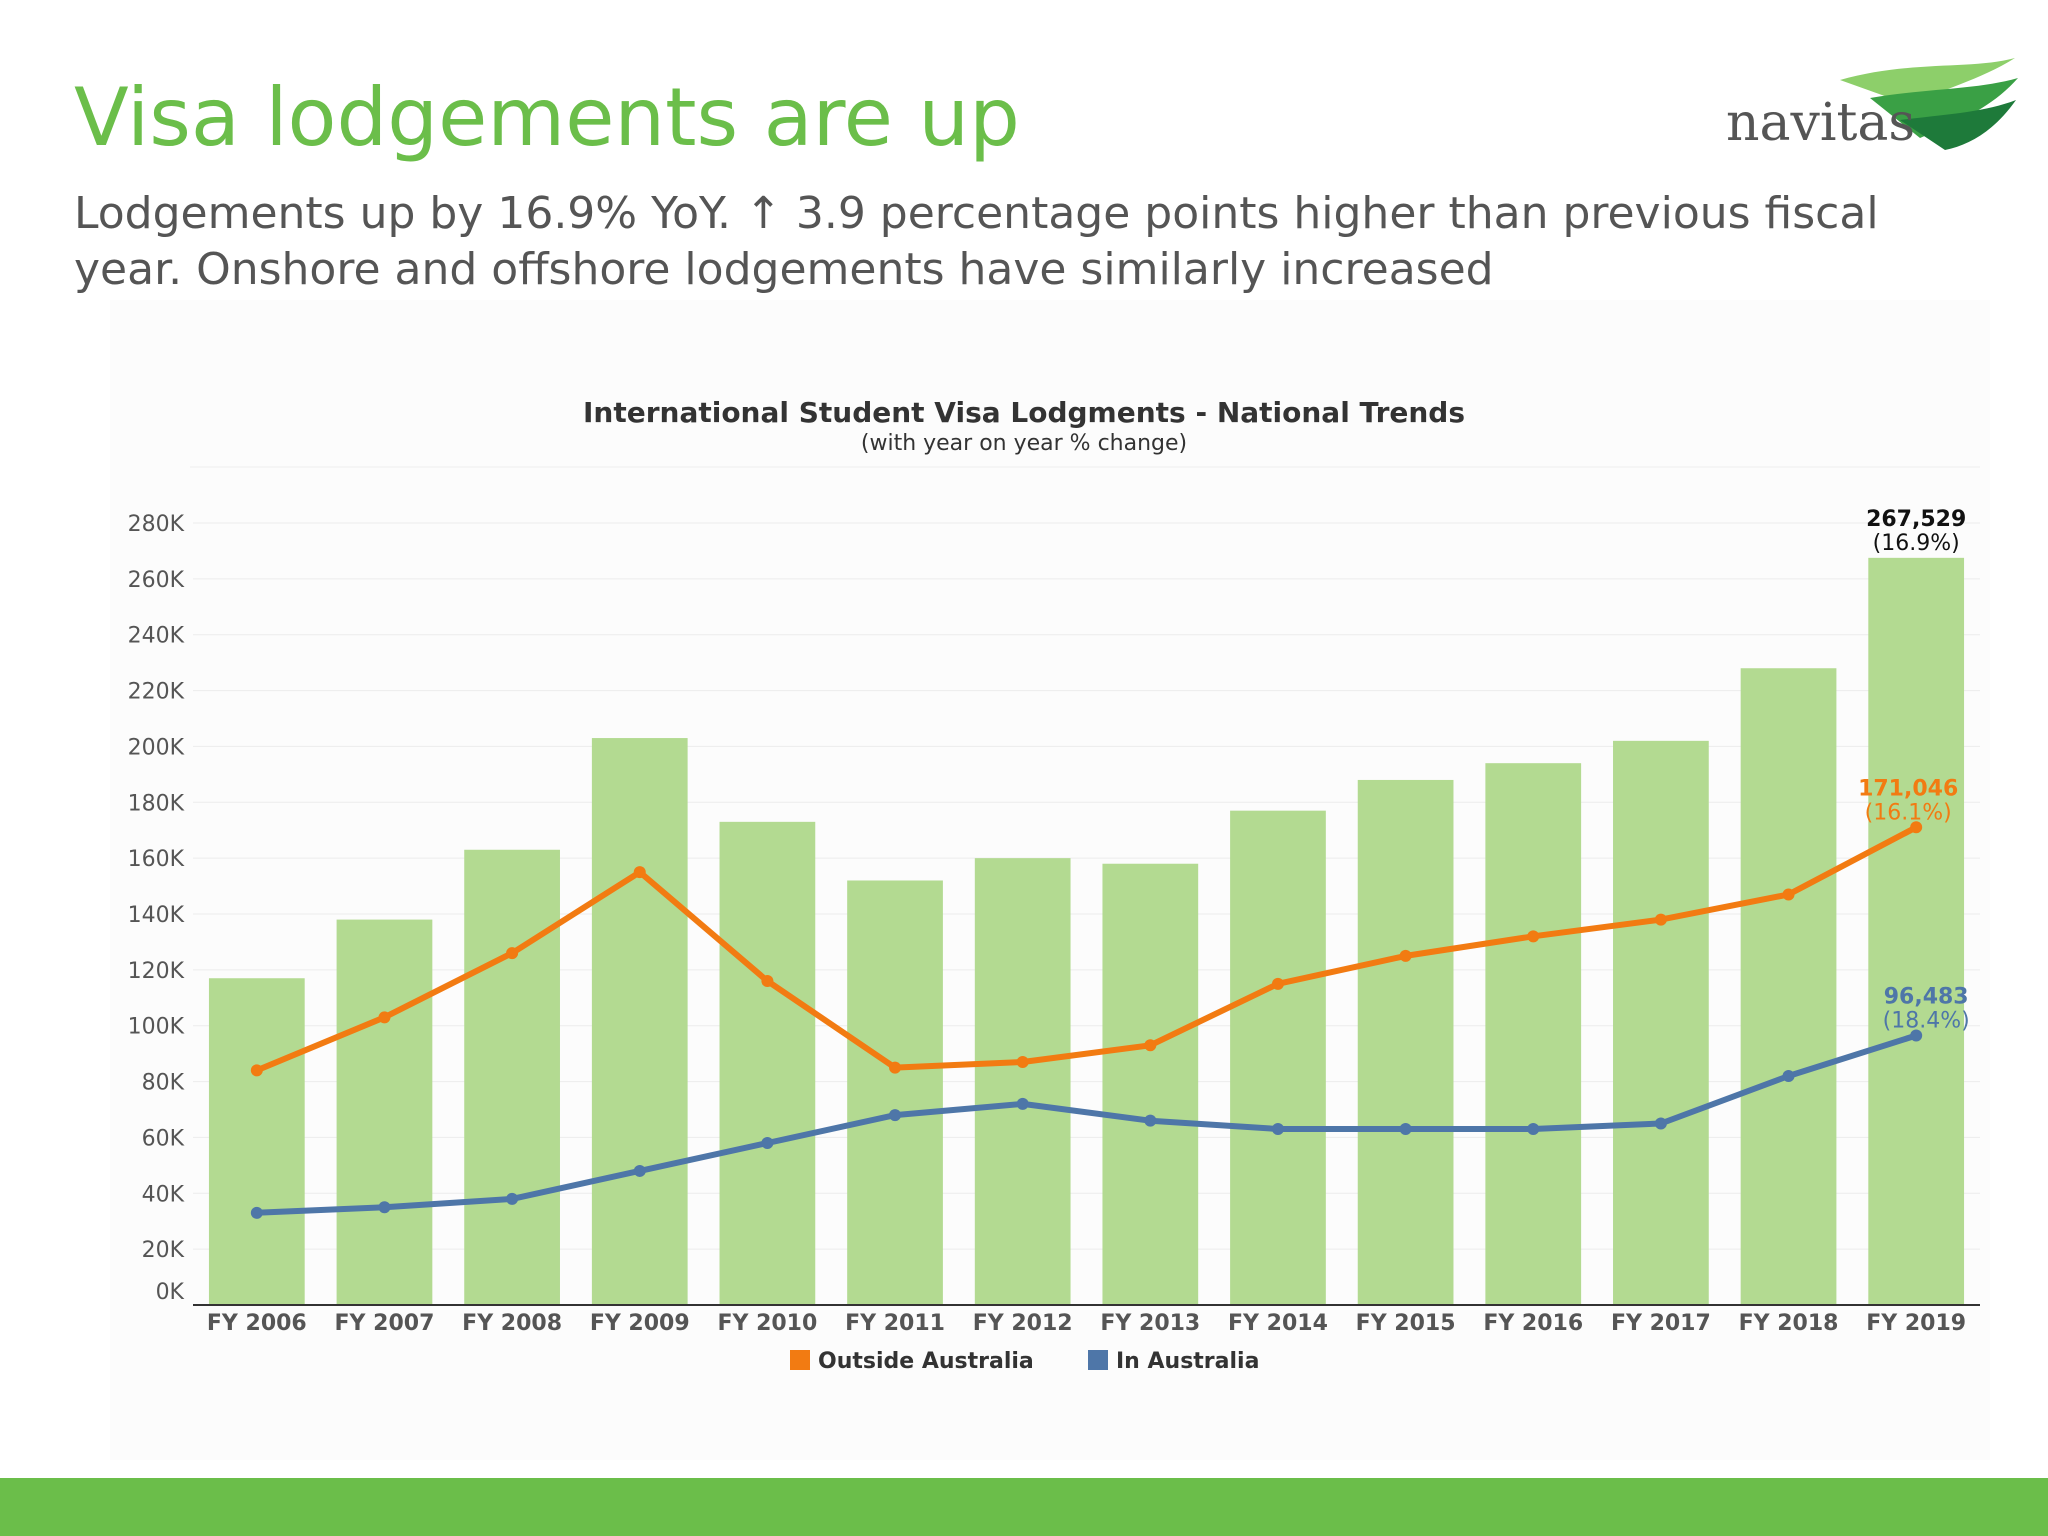 Image resolution: width=2048 pixels, height=1536 pixels. What do you see at coordinates (1024, 443) in the screenshot?
I see `chart-subtitle: (with year on year % change)` at bounding box center [1024, 443].